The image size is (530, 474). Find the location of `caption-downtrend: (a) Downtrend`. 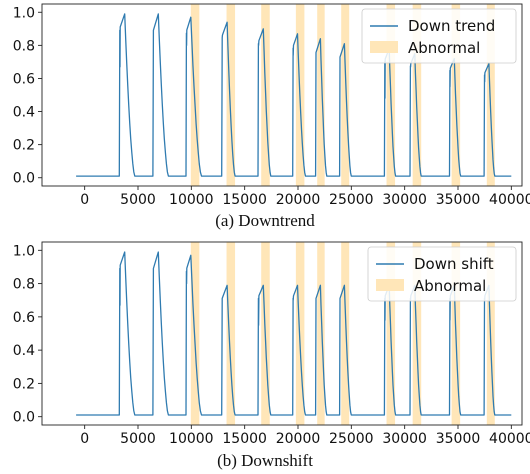

caption-downtrend: (a) Downtrend is located at coordinates (265, 220).